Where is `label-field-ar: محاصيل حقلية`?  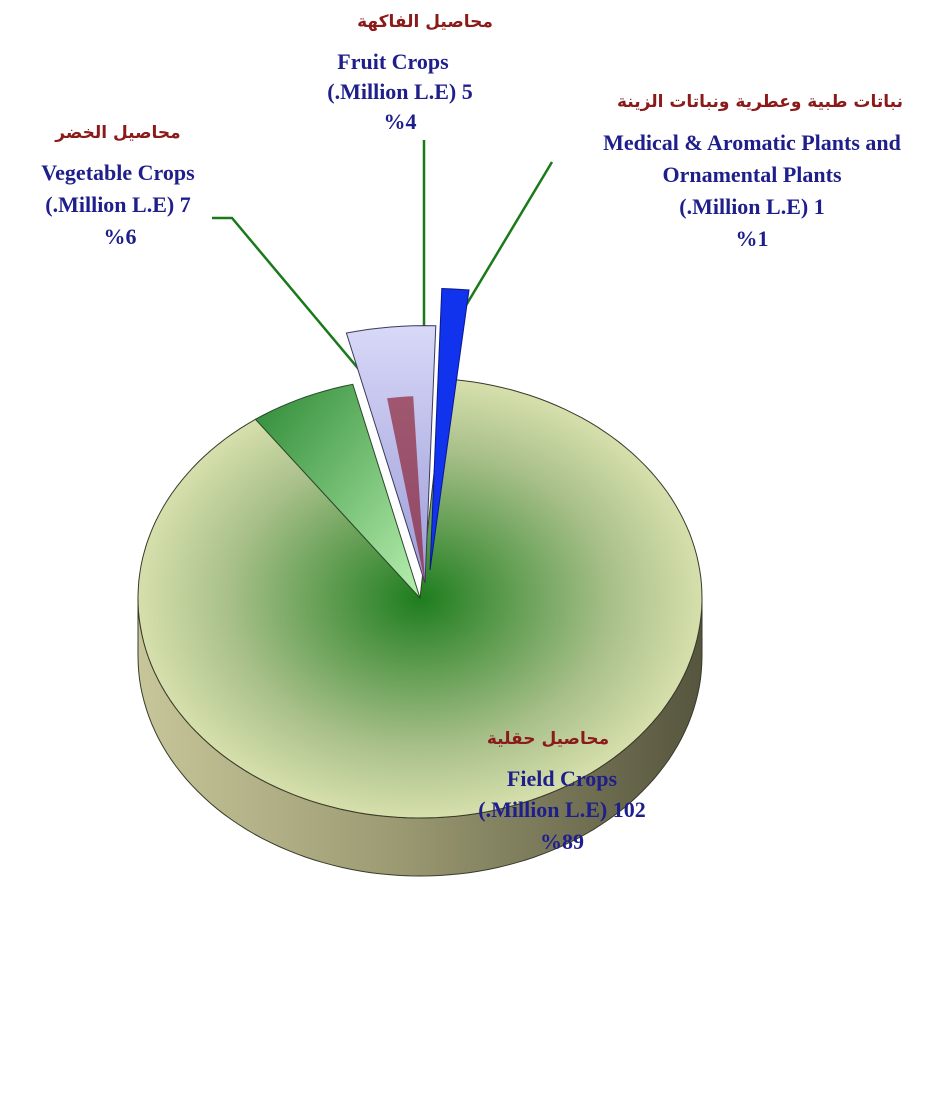 label-field-ar: محاصيل حقلية is located at coordinates (548, 739).